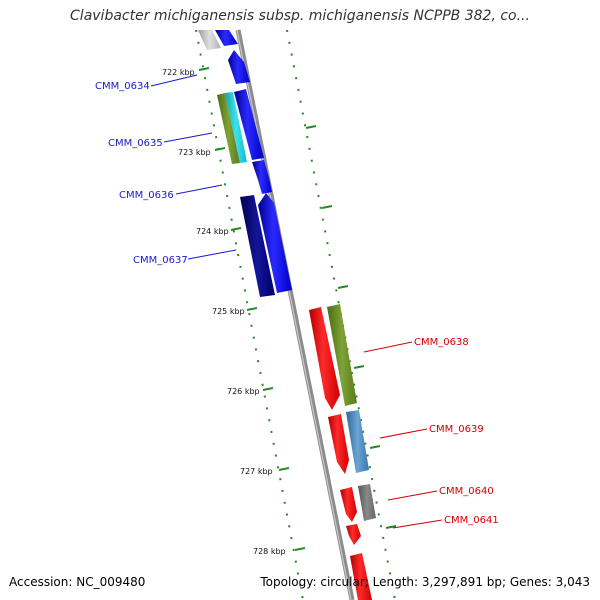 This screenshot has height=600, width=600. What do you see at coordinates (209, 40) in the screenshot?
I see `gene-partial-gray` at bounding box center [209, 40].